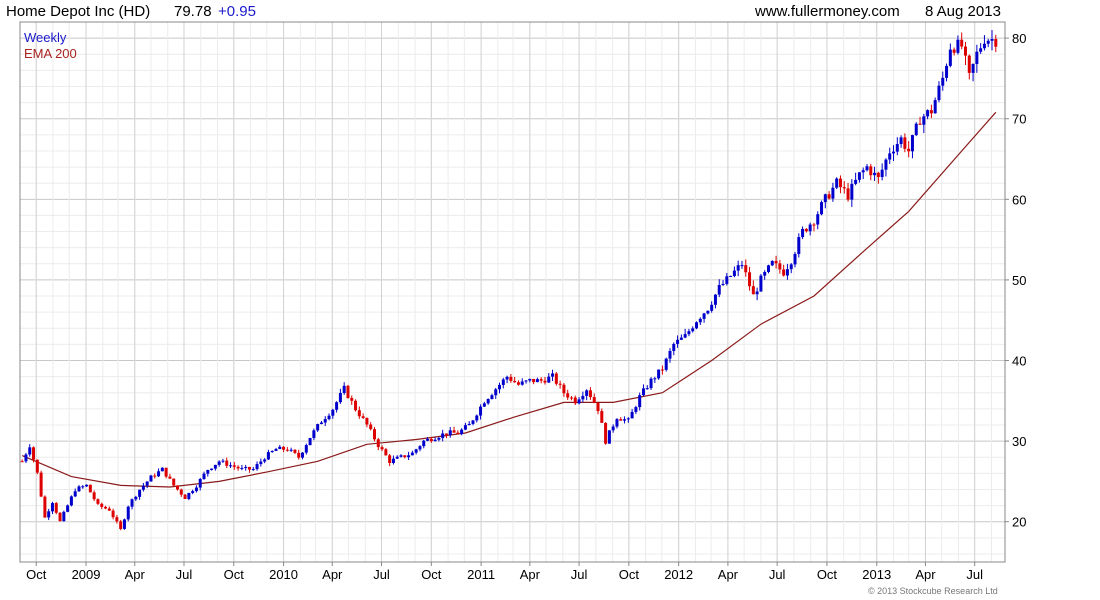 The image size is (1100, 600). I want to click on chart-symbol: Home Depot Inc (HD), so click(78, 11).